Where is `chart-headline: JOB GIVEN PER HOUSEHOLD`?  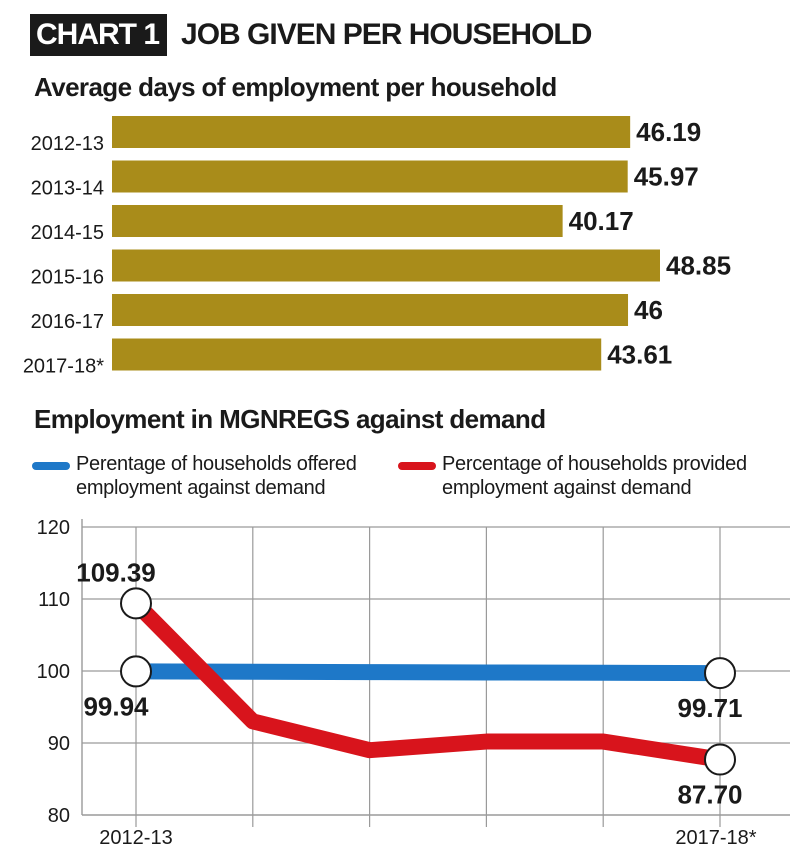 chart-headline: JOB GIVEN PER HOUSEHOLD is located at coordinates (386, 34).